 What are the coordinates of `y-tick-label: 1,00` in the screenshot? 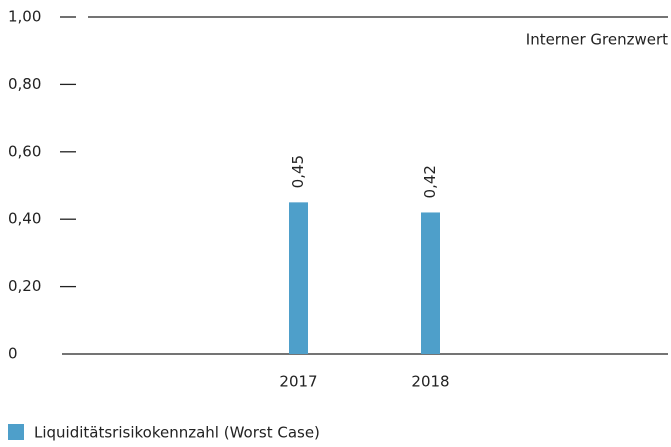 It's located at (24, 17).